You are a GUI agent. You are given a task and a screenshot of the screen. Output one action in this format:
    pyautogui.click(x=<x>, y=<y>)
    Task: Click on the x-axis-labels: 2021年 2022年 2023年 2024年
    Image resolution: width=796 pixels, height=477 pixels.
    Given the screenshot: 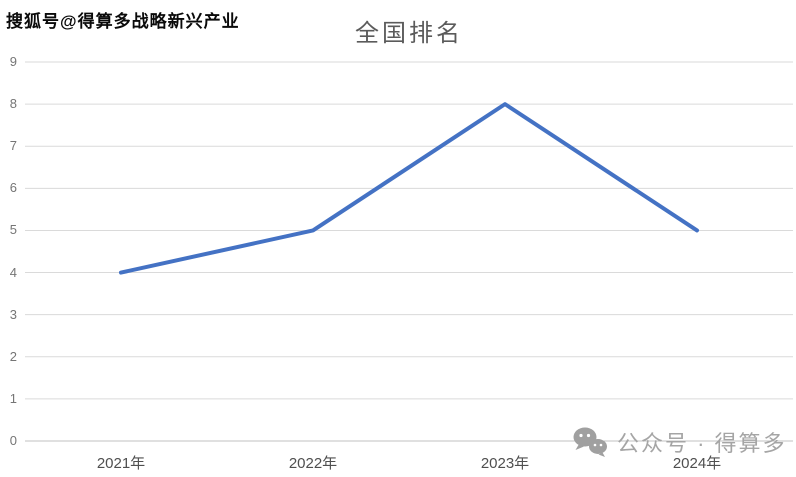 What is the action you would take?
    pyautogui.click(x=398, y=462)
    